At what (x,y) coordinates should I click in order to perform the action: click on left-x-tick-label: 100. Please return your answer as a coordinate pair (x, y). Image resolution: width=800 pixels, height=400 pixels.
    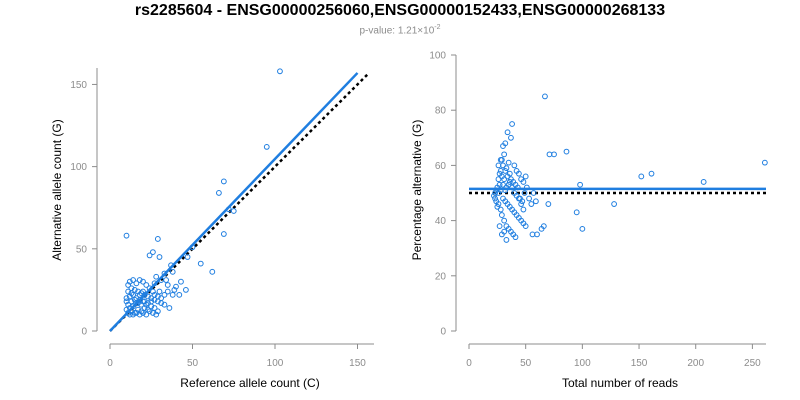
    Looking at the image, I should click on (275, 363).